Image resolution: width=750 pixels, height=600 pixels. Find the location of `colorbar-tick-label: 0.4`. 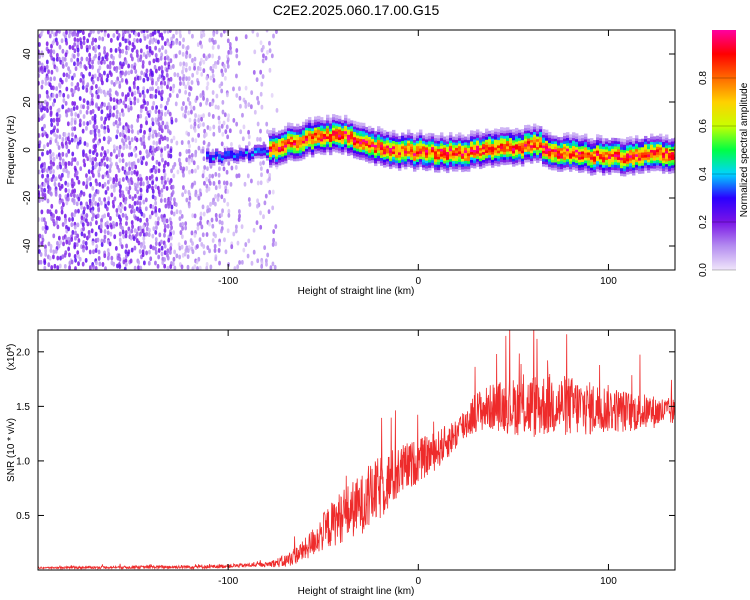

colorbar-tick-label: 0.4 is located at coordinates (703, 174).